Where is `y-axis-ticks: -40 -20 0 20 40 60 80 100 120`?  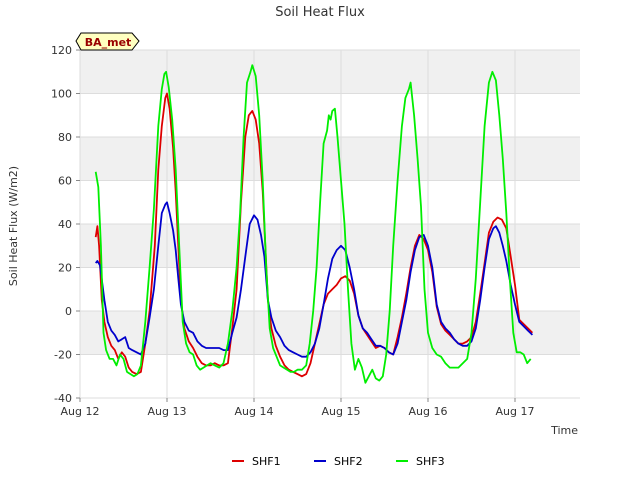
y-axis-ticks: -40 -20 0 20 40 60 80 100 120 is located at coordinates (65, 224).